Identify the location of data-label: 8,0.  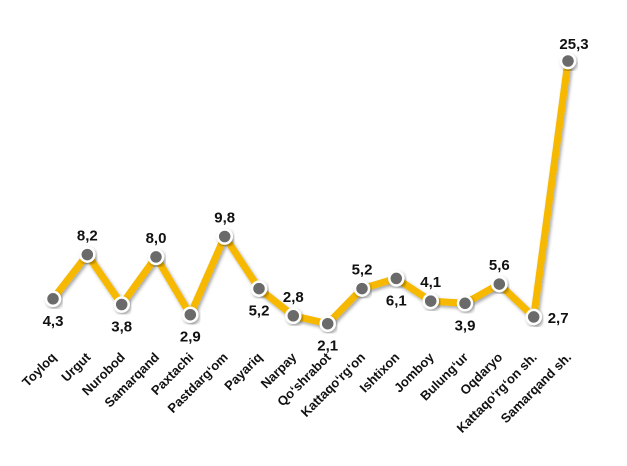
(156, 238).